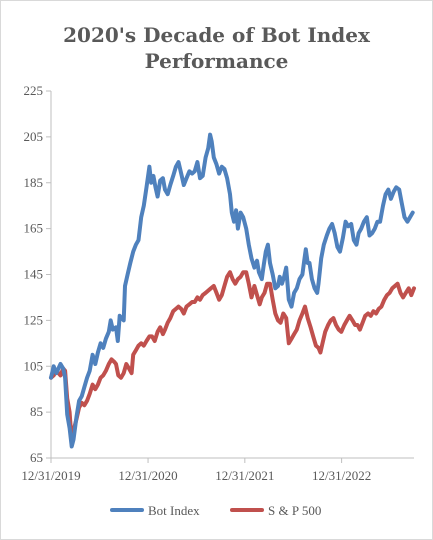 Image resolution: width=433 pixels, height=540 pixels. I want to click on y-tick-label: 65, so click(36, 457).